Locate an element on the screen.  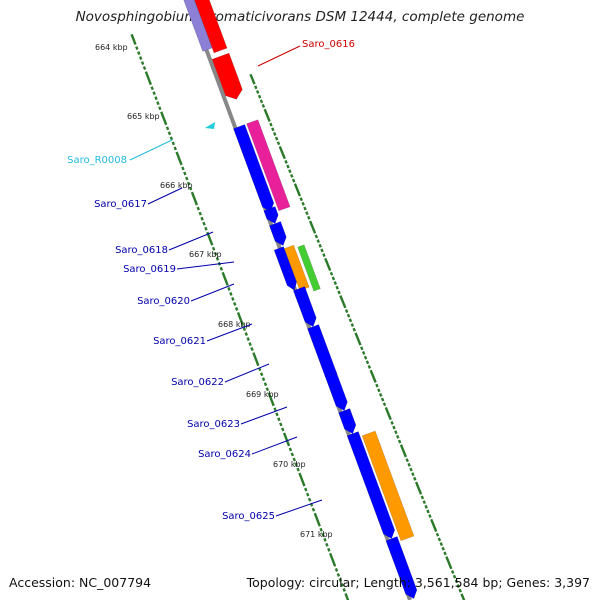
gene-label-saro-0624: Saro_0624 is located at coordinates (224, 454).